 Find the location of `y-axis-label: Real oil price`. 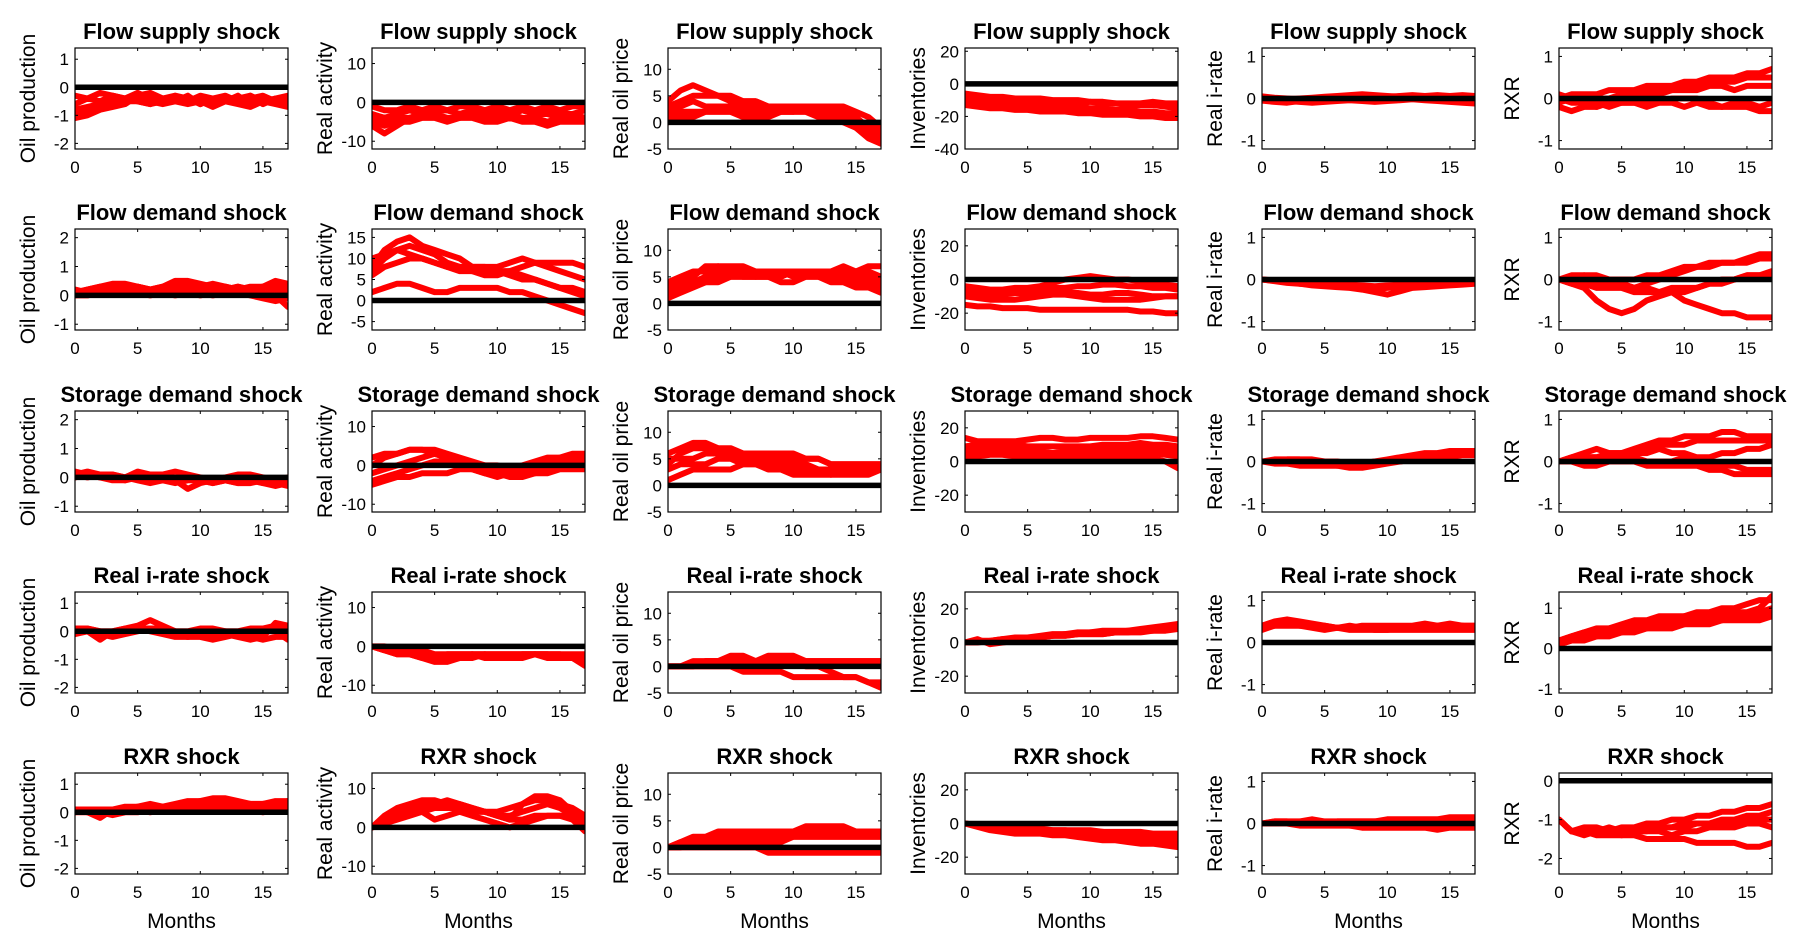

y-axis-label: Real oil price is located at coordinates (621, 279).